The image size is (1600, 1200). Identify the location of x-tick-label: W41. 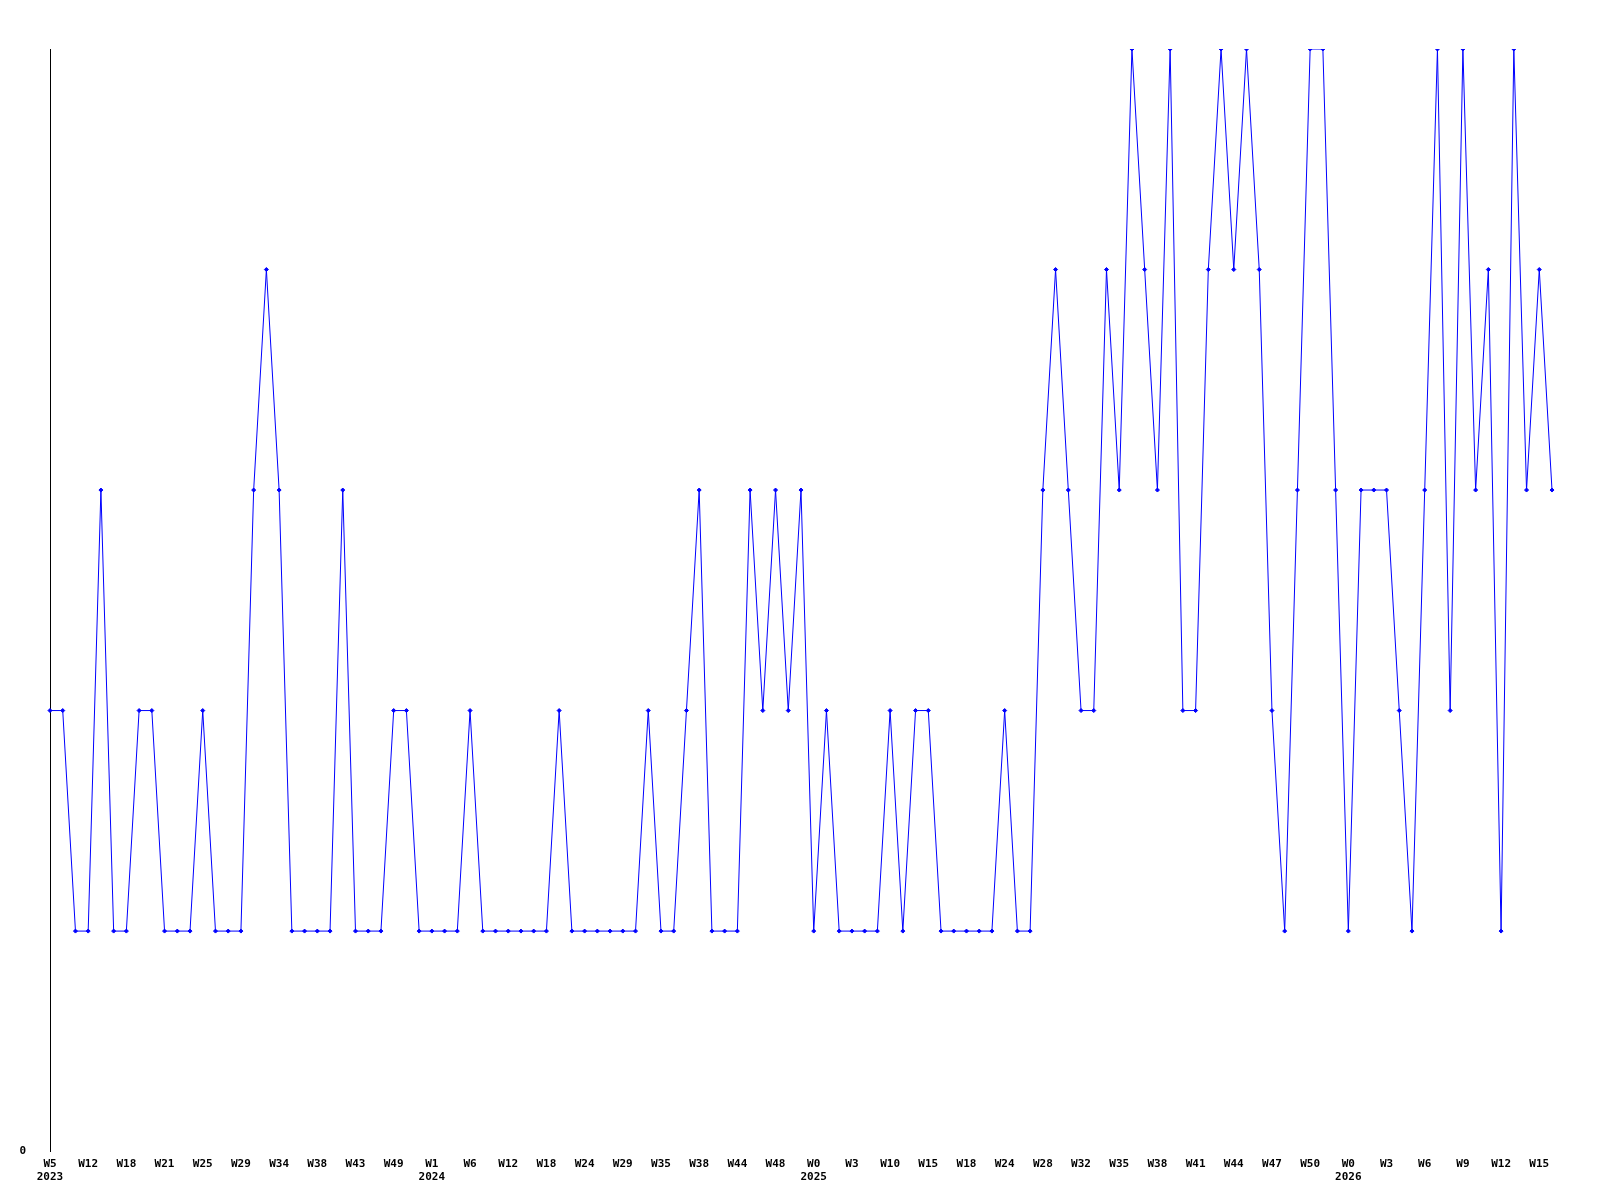
(1195, 1164).